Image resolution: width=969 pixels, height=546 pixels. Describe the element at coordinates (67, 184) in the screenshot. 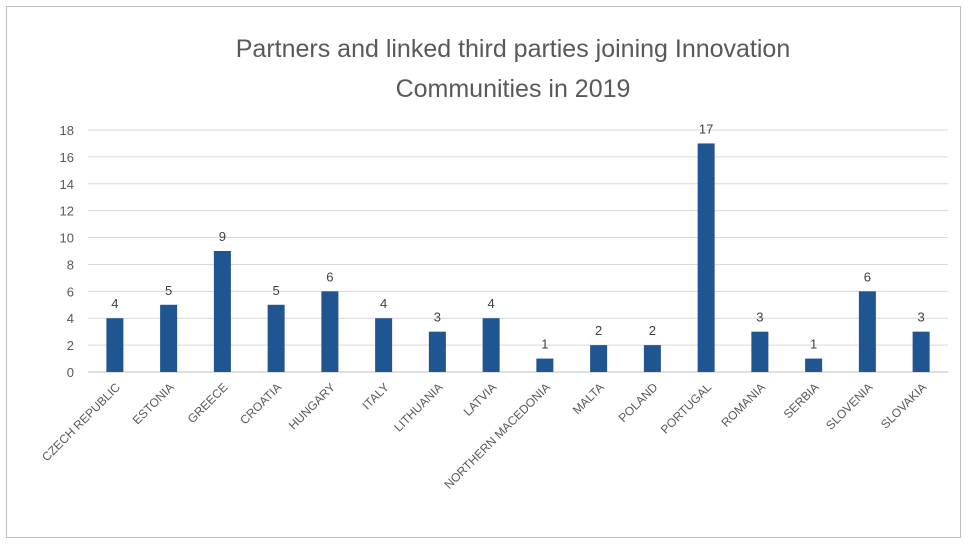

I see `y-tick-label: 14` at that location.